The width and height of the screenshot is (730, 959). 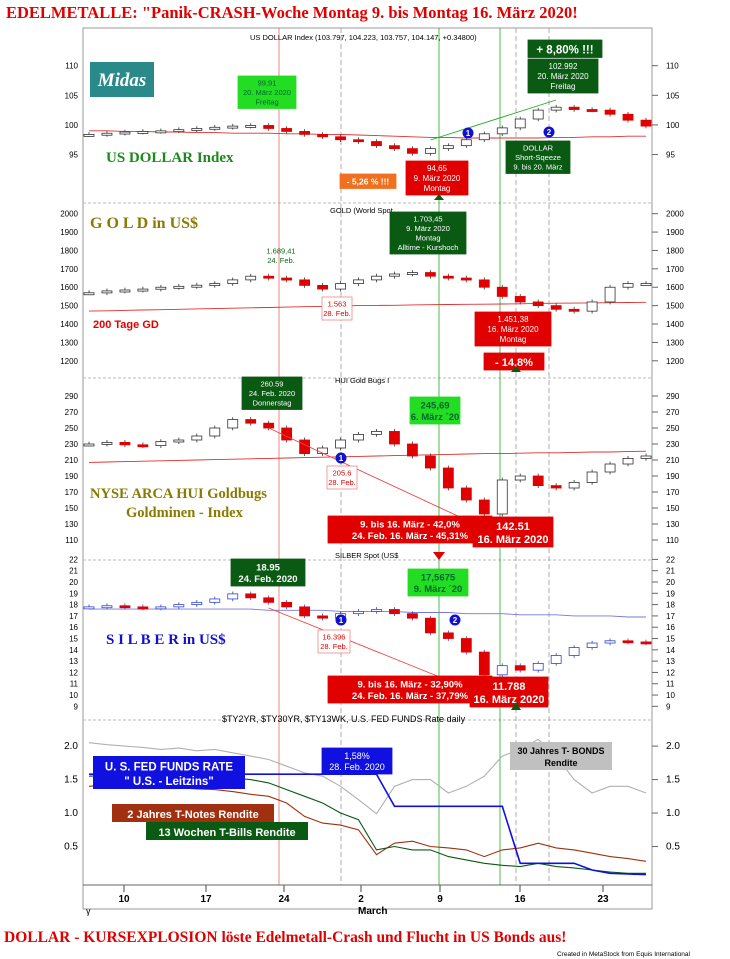 What do you see at coordinates (206, 899) in the screenshot?
I see `x-tick-label: 17` at bounding box center [206, 899].